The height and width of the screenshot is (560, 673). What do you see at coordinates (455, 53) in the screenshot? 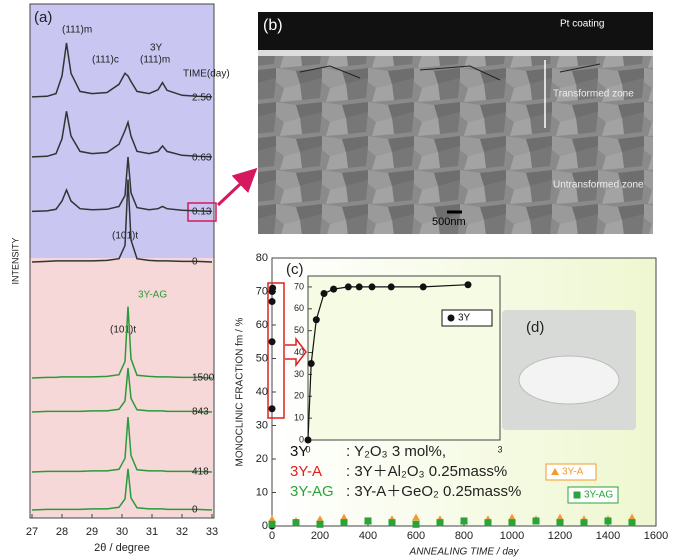
I see `coating-edge` at bounding box center [455, 53].